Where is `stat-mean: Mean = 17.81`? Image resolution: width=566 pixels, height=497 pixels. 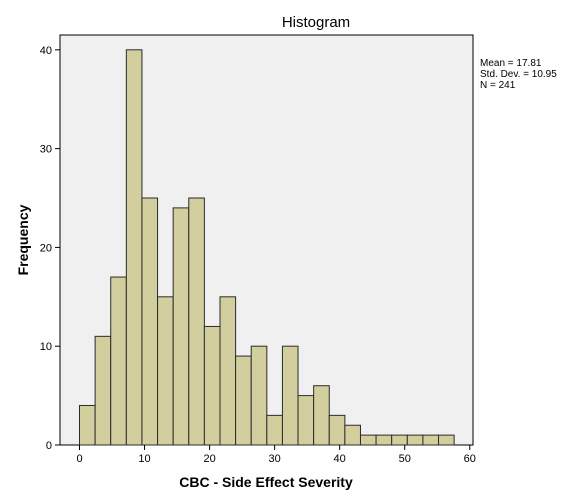
stat-mean: Mean = 17.81 is located at coordinates (511, 63).